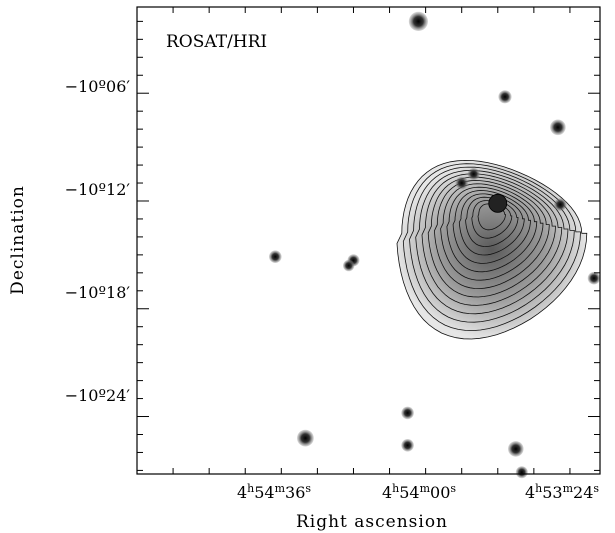 The width and height of the screenshot is (615, 533). Describe the element at coordinates (18, 240) in the screenshot. I see `y-axis-label: Declination` at that location.